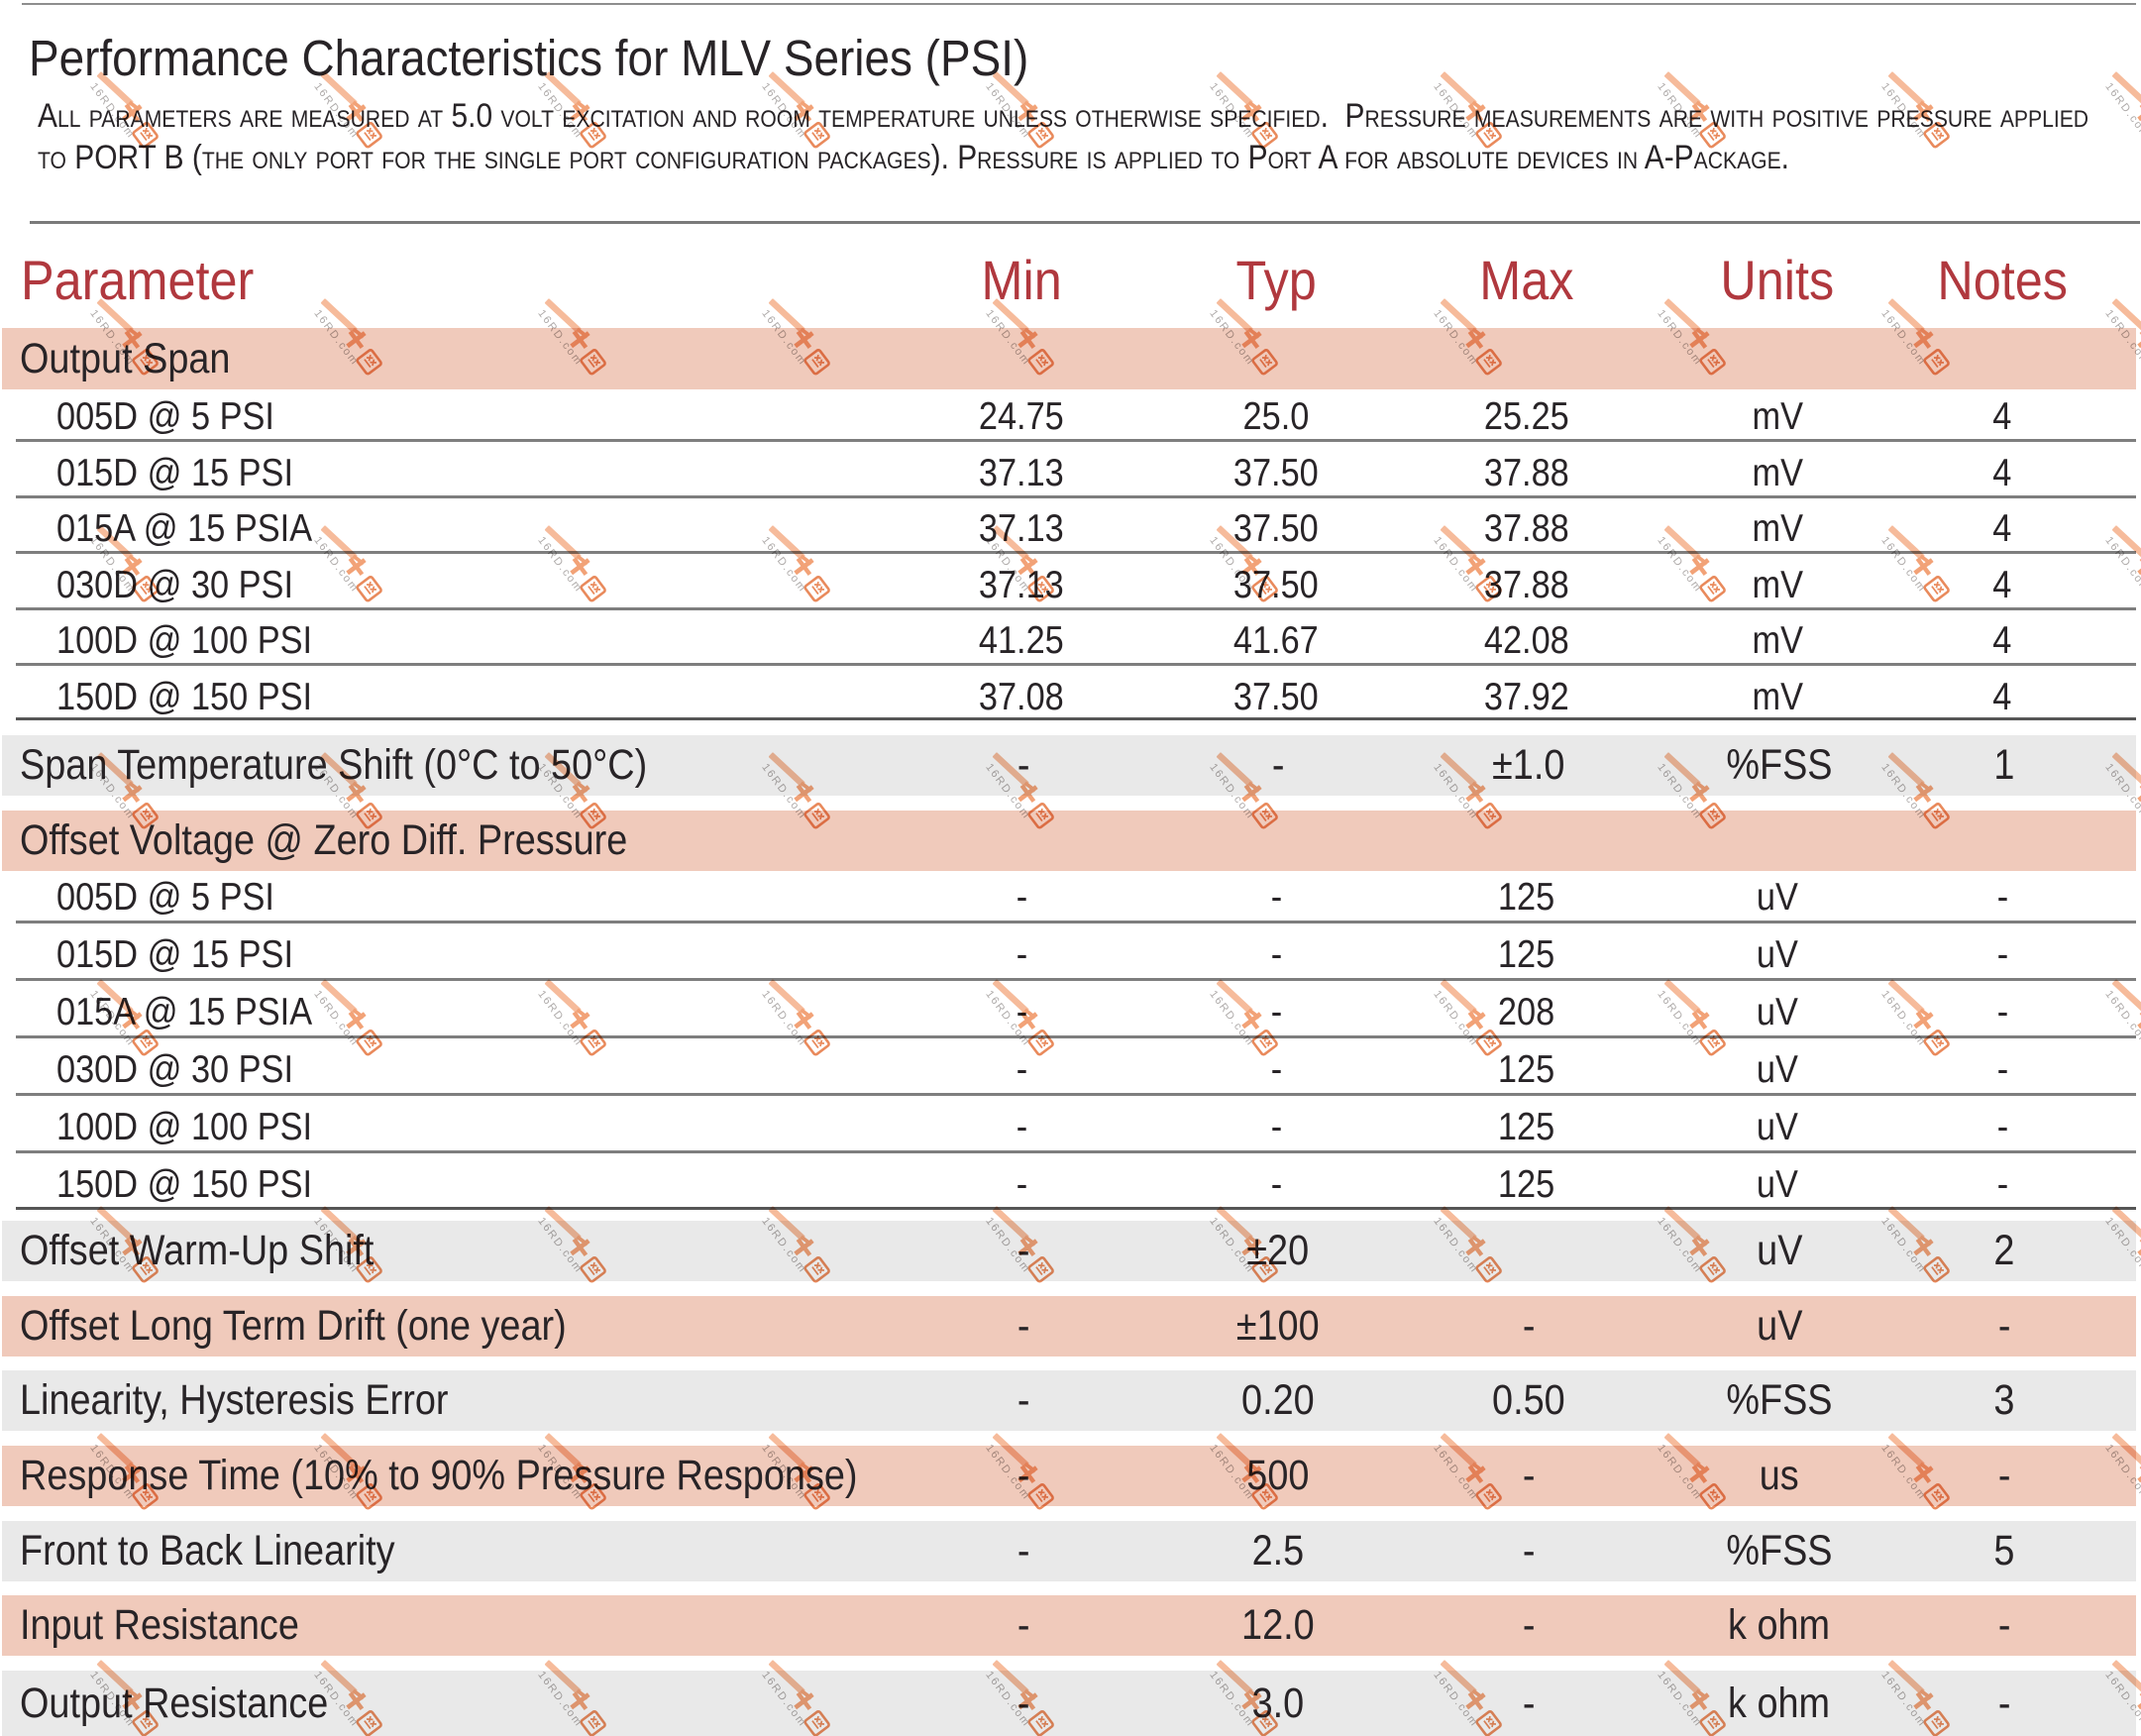 The width and height of the screenshot is (2141, 1736). Describe the element at coordinates (180, 417) in the screenshot. I see `parameter-name: 005D @ 5 PSI` at that location.